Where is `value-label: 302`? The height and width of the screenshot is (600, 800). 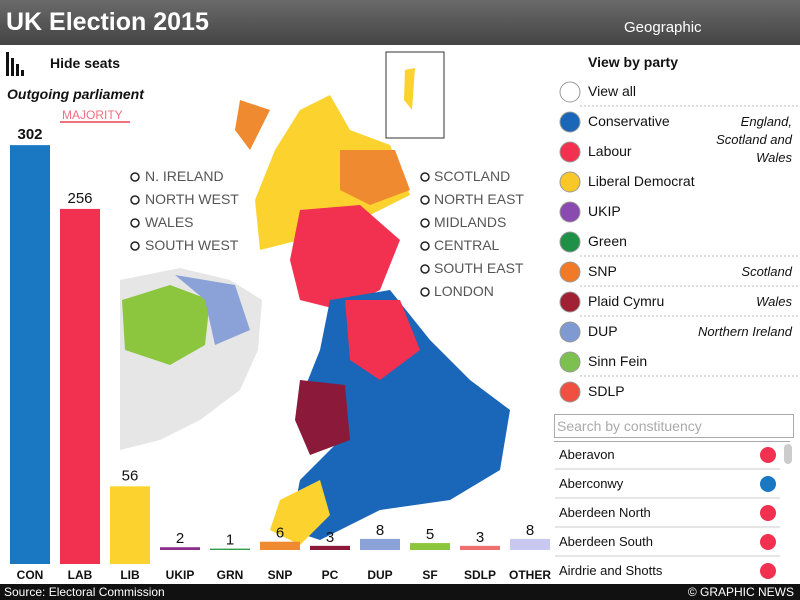
value-label: 302 is located at coordinates (29, 134).